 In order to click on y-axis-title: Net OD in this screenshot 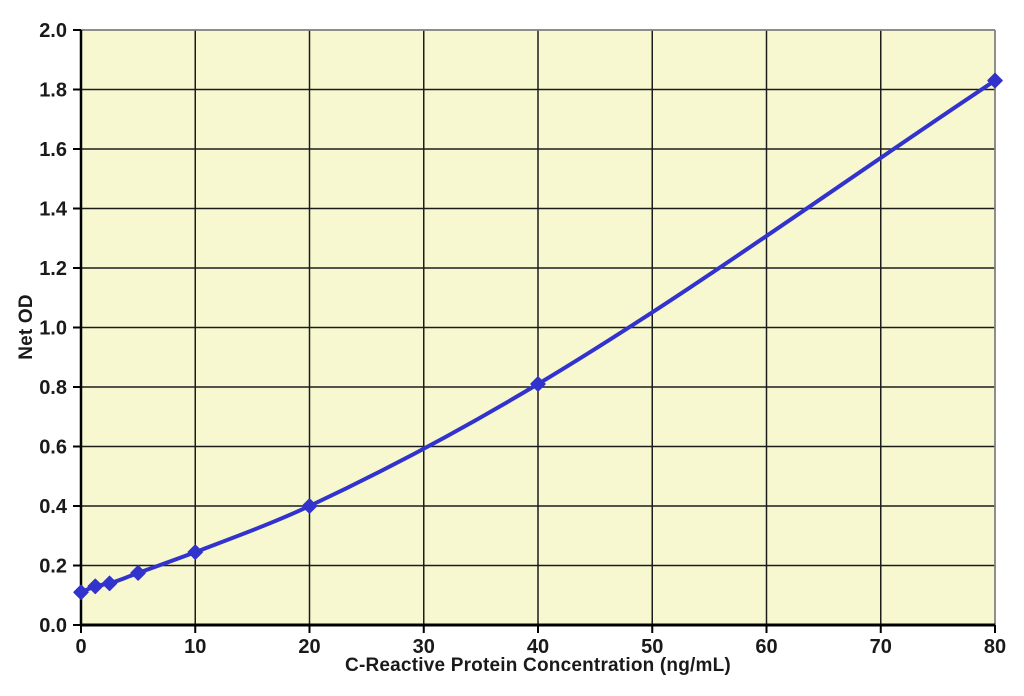, I will do `click(26, 327)`.